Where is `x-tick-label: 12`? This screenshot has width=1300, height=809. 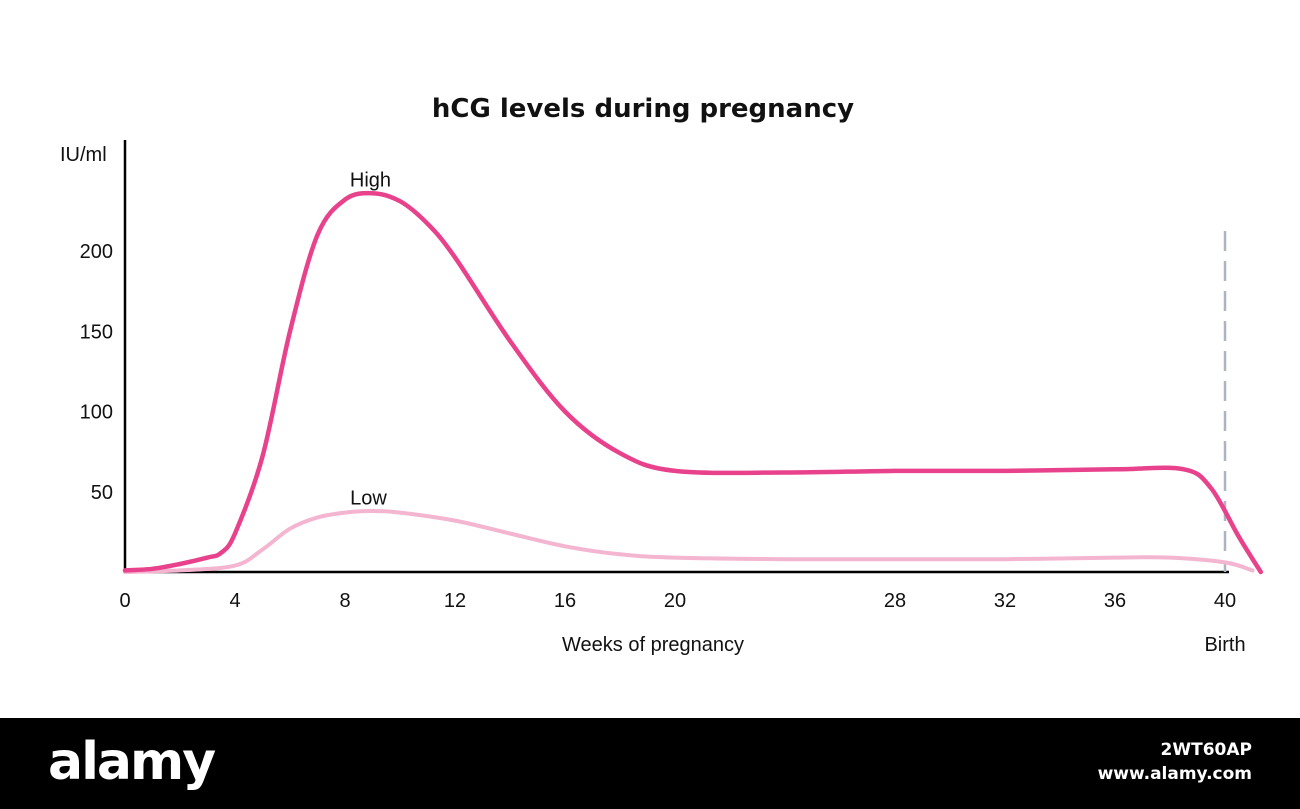 x-tick-label: 12 is located at coordinates (455, 601).